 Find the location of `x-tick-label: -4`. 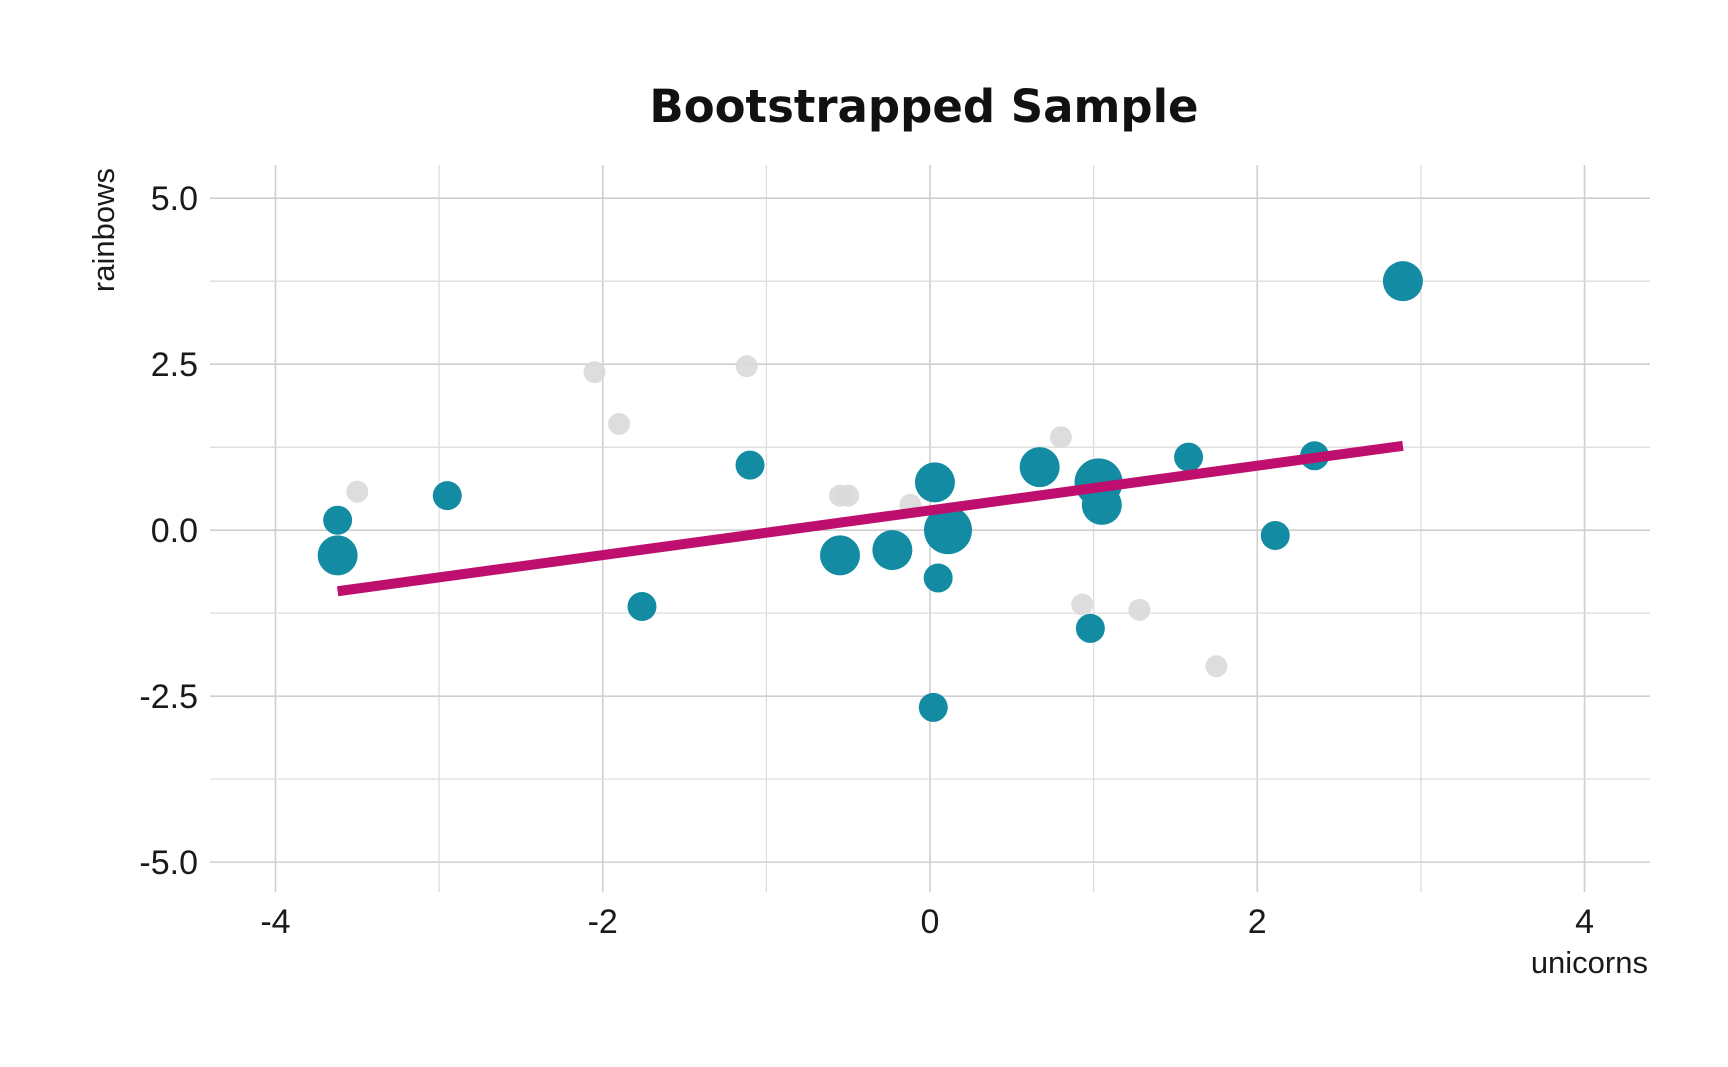

x-tick-label: -4 is located at coordinates (275, 922).